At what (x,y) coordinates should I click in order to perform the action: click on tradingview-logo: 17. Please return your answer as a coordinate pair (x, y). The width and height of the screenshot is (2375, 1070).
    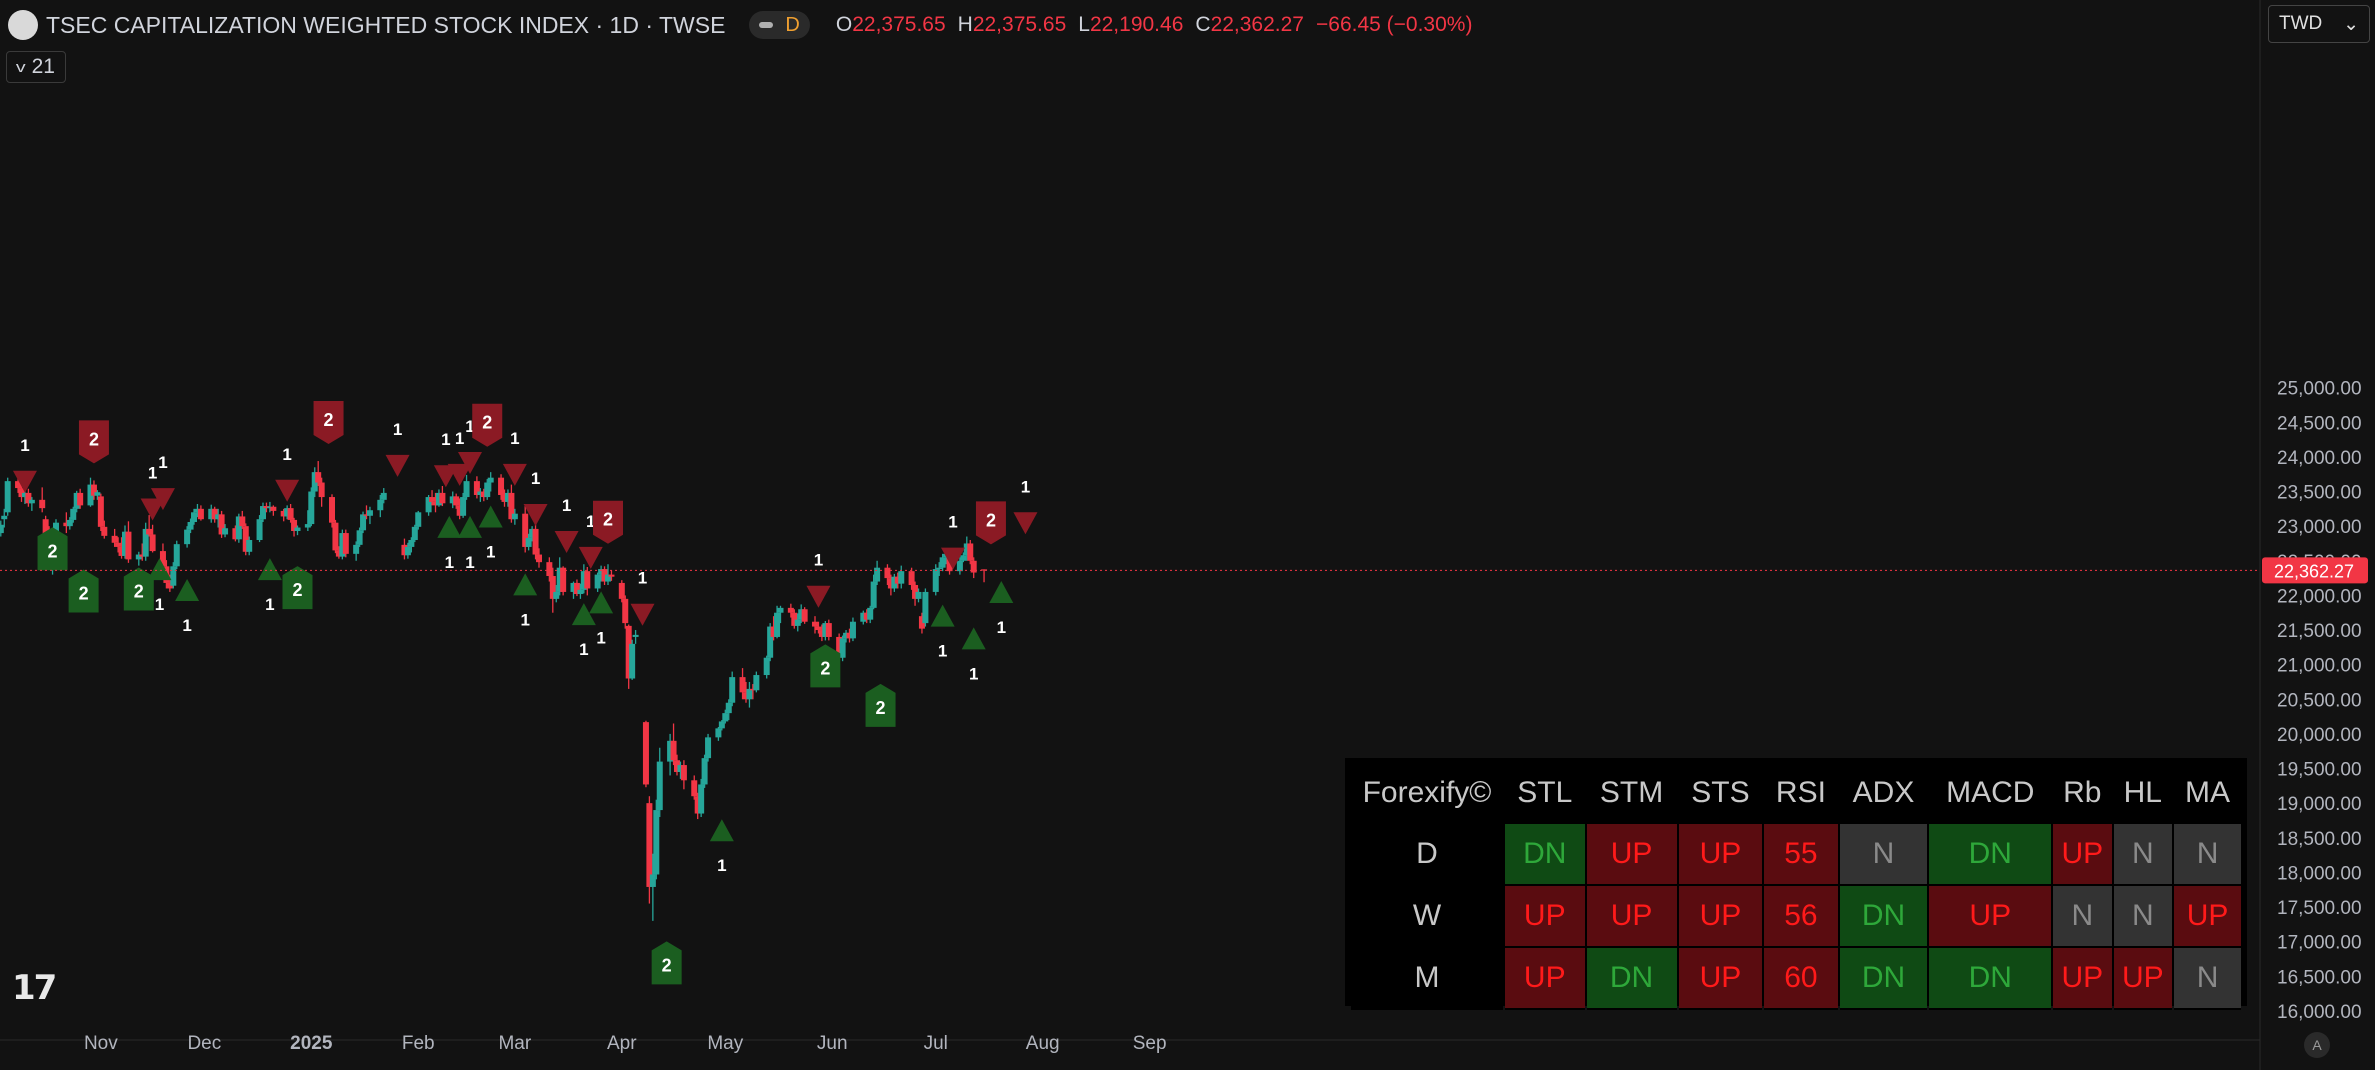
    Looking at the image, I should click on (34, 988).